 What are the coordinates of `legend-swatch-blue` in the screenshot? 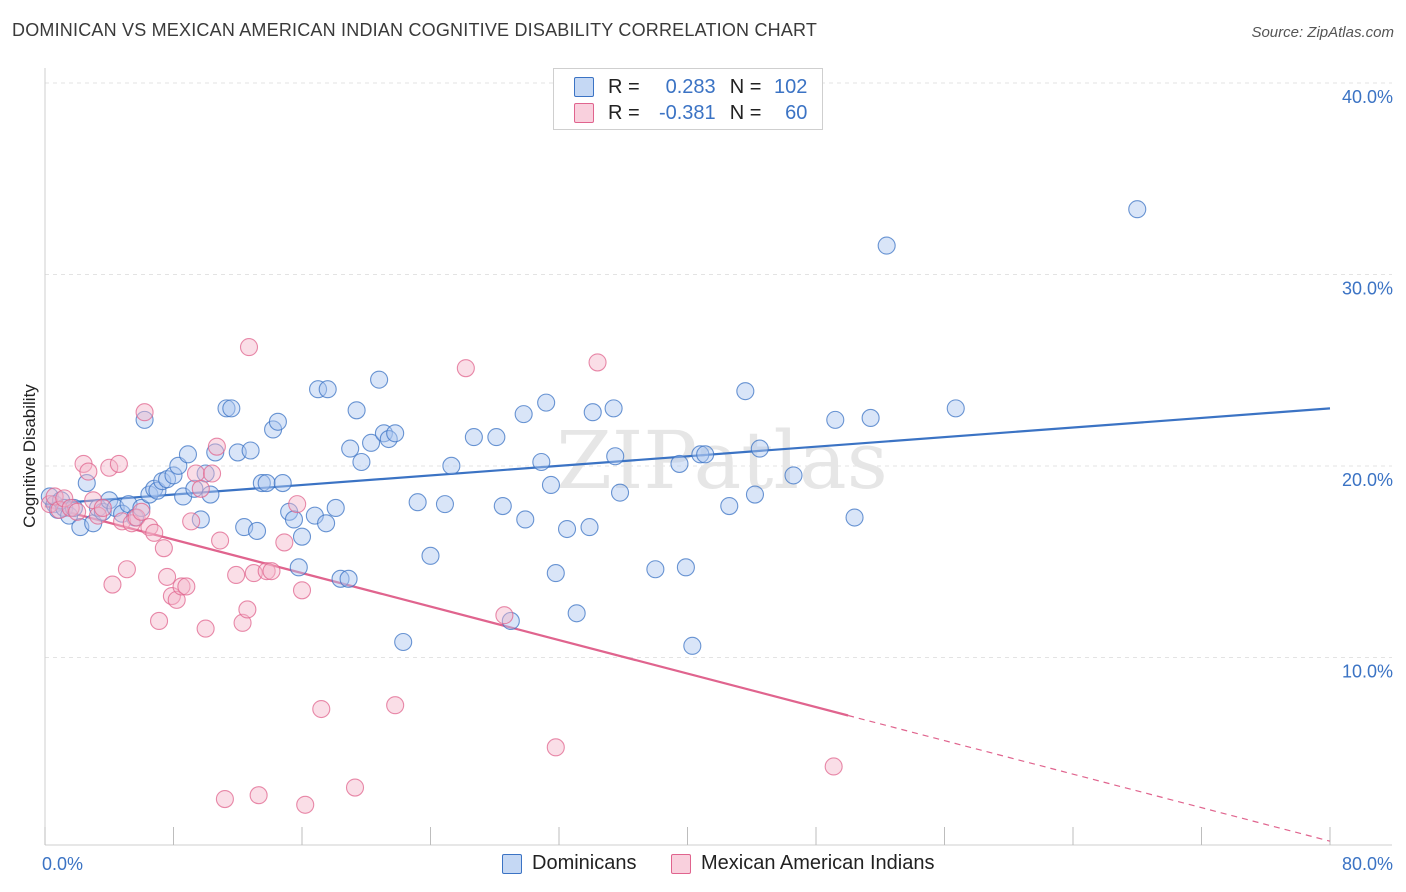 It's located at (584, 87).